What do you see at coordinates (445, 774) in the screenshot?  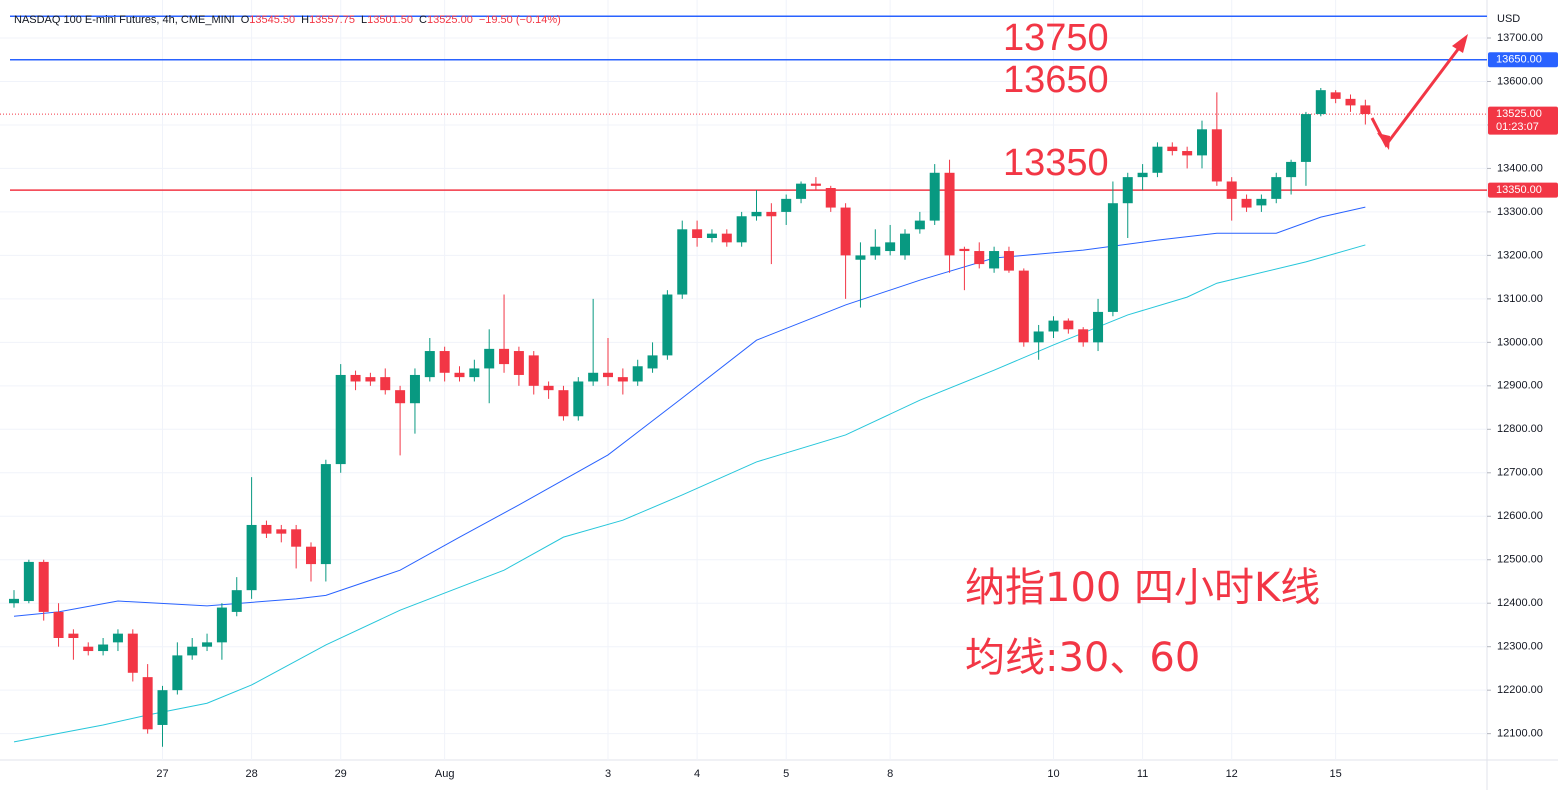 I see `x-tick-label: Aug` at bounding box center [445, 774].